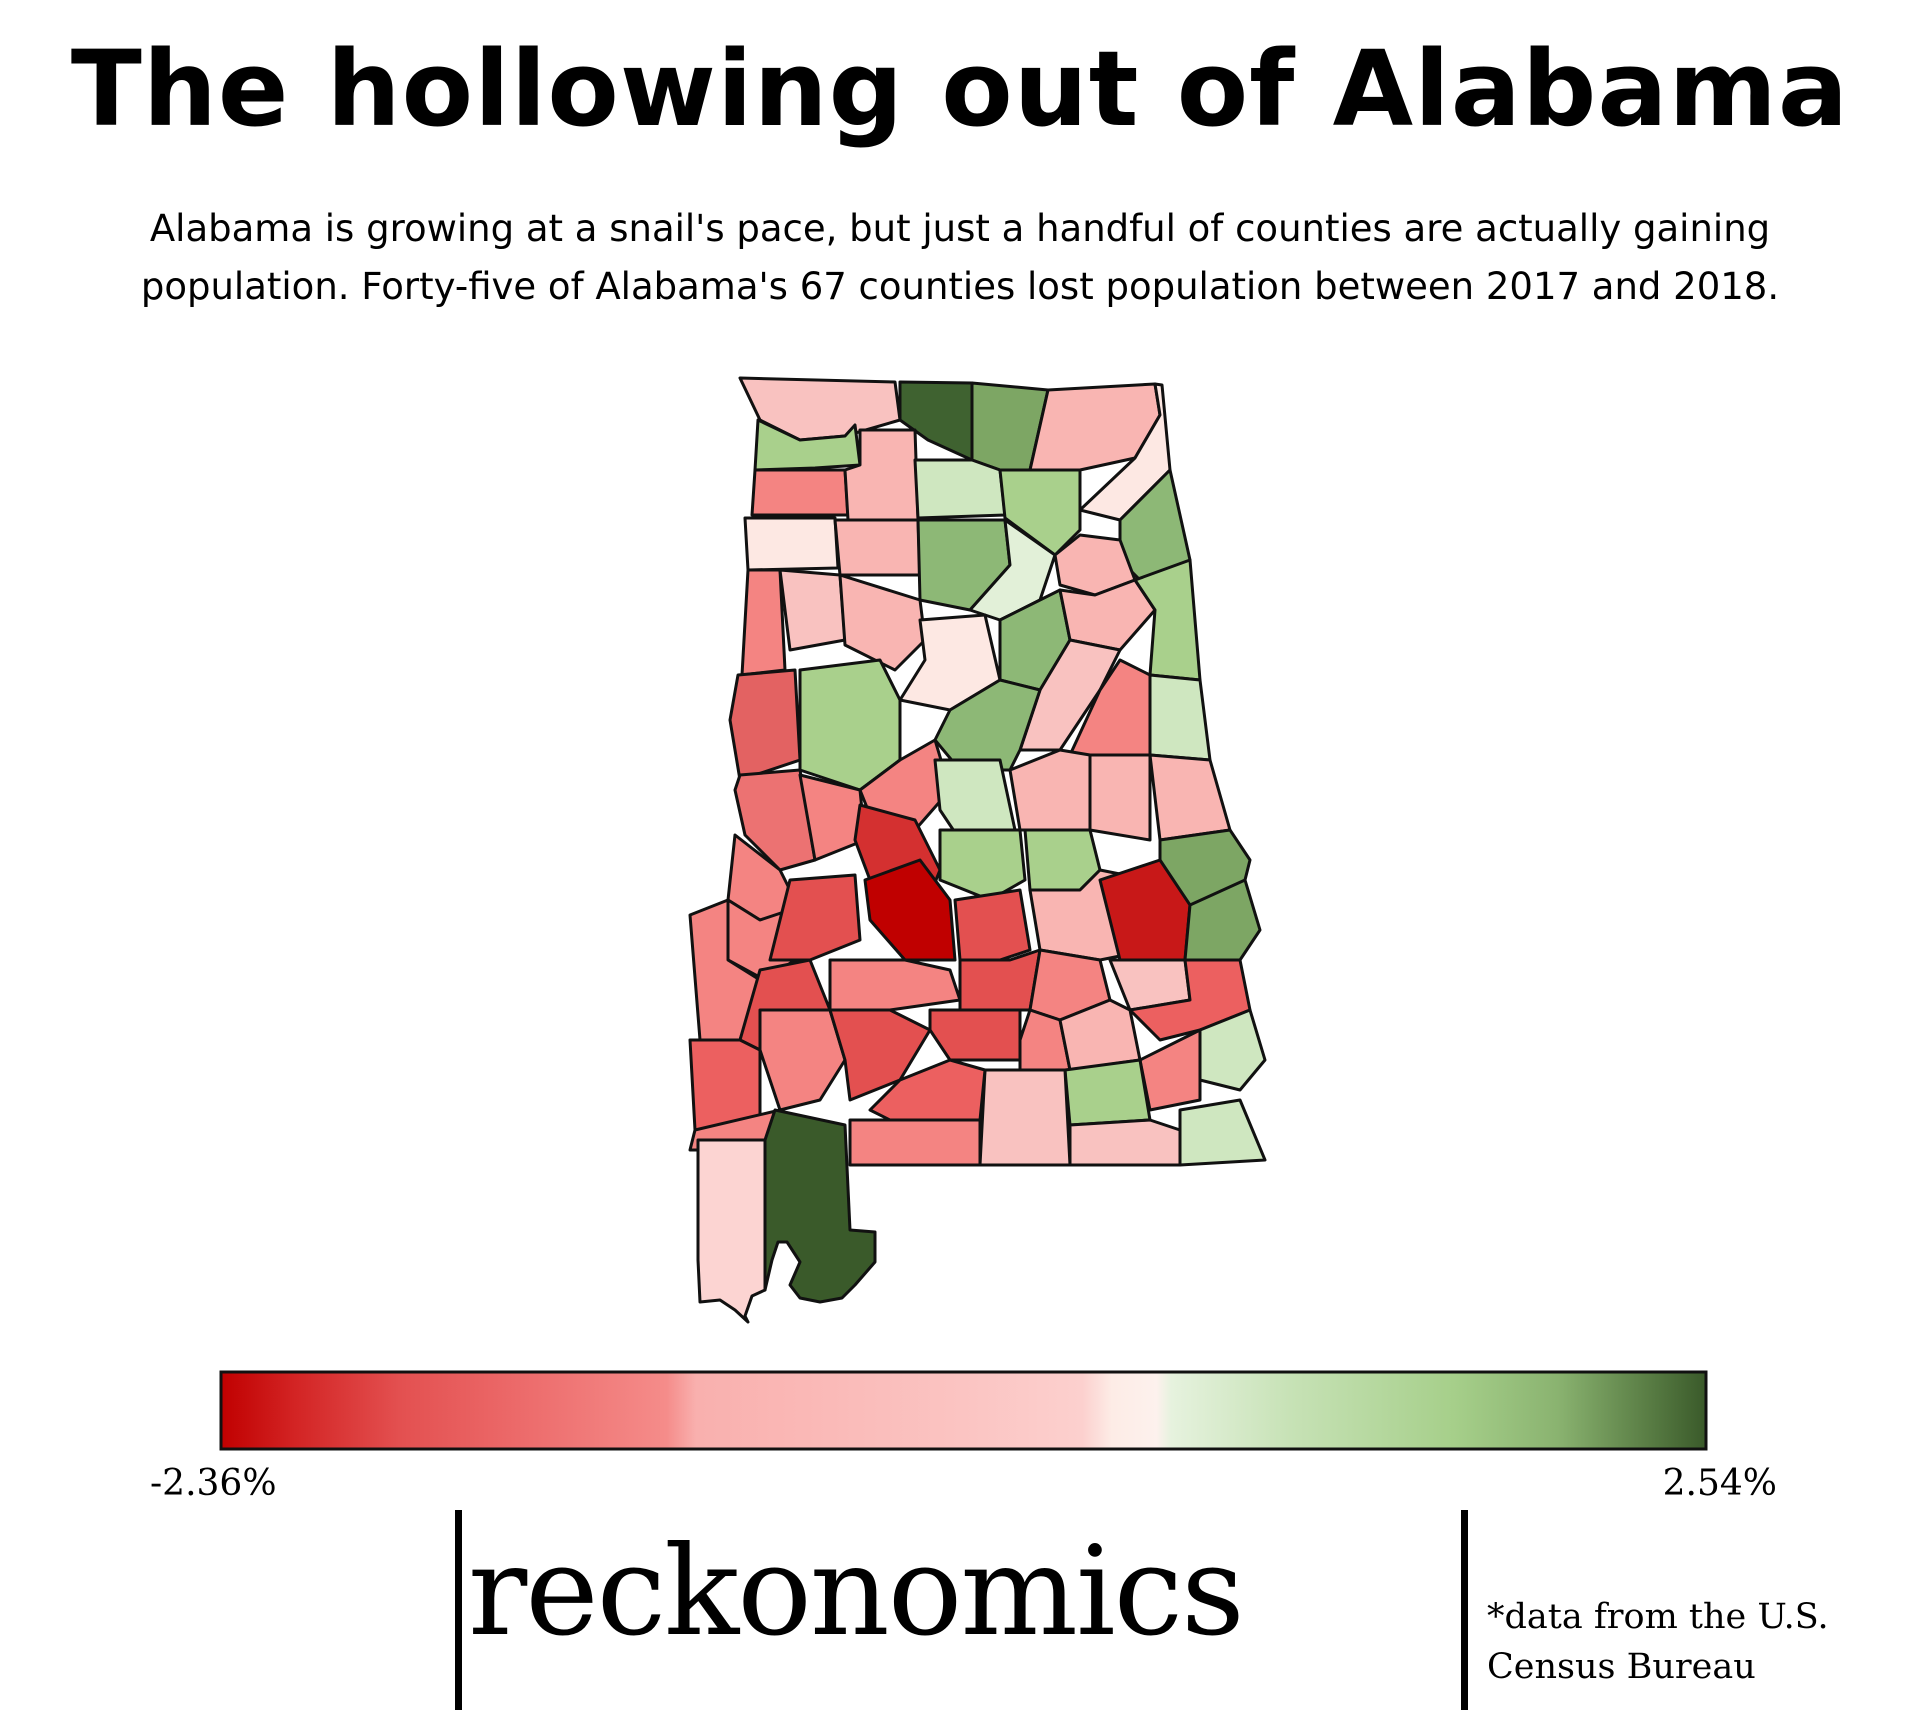 This screenshot has height=1718, width=1920. What do you see at coordinates (458, 1610) in the screenshot?
I see `brand-divider-left` at bounding box center [458, 1610].